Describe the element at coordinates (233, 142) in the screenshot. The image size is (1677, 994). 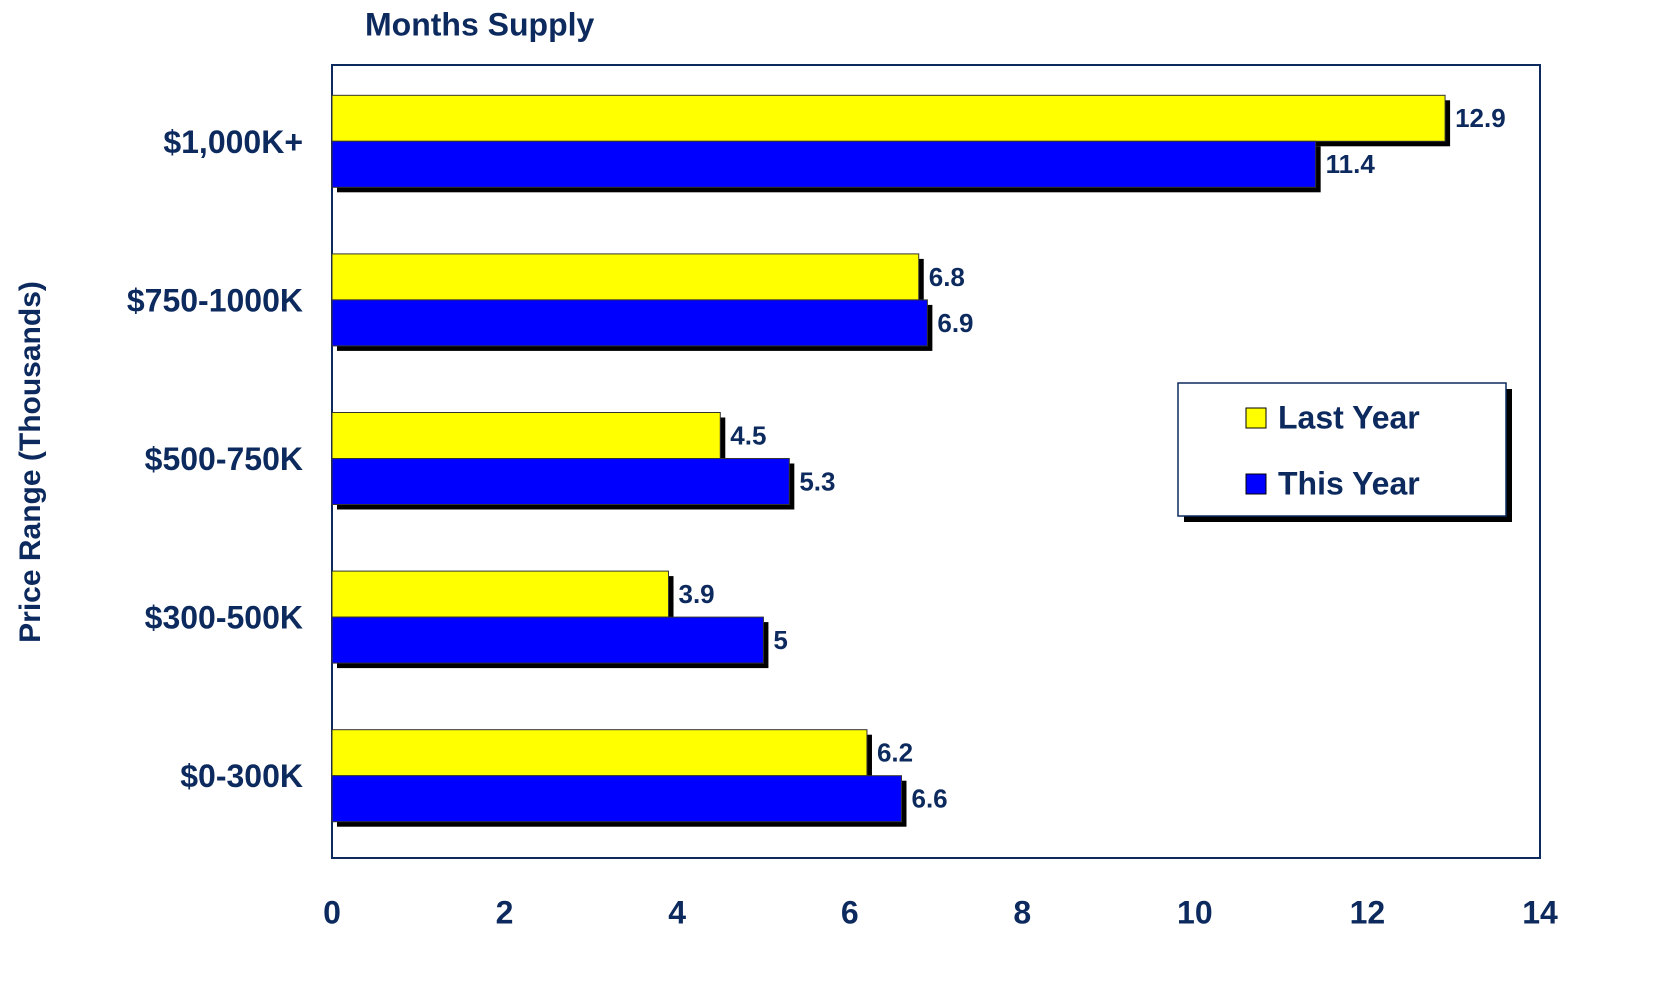
I see `y-tick-label: $1,000K+` at that location.